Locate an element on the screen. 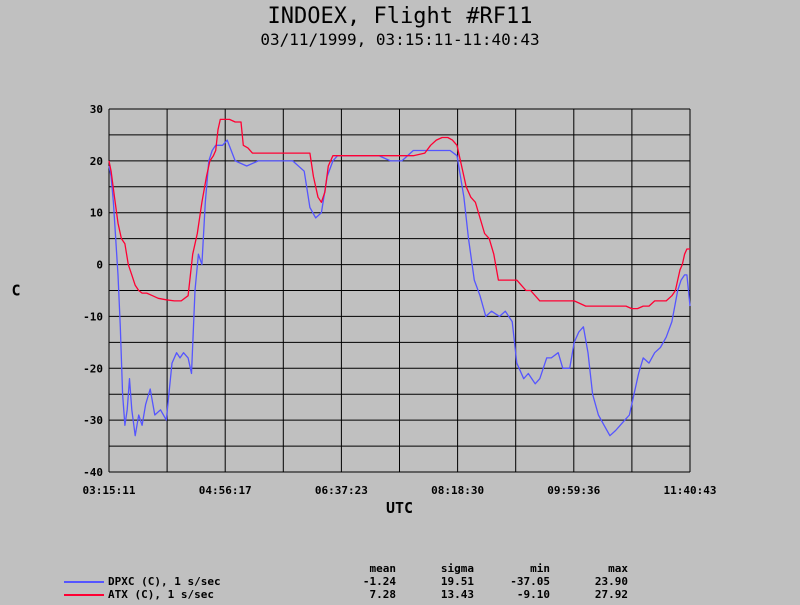 The image size is (800, 605). stat-max-atx: 27.92 is located at coordinates (611, 594).